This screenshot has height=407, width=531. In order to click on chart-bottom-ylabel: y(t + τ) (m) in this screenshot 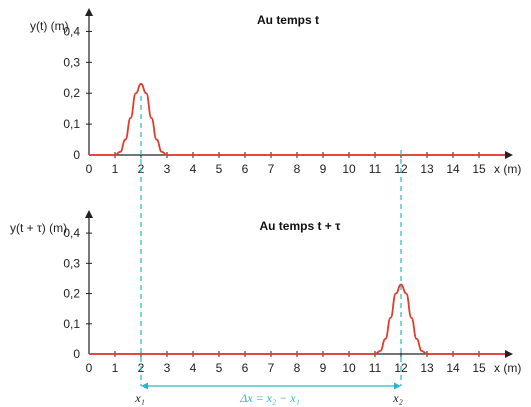, I will do `click(38, 228)`.